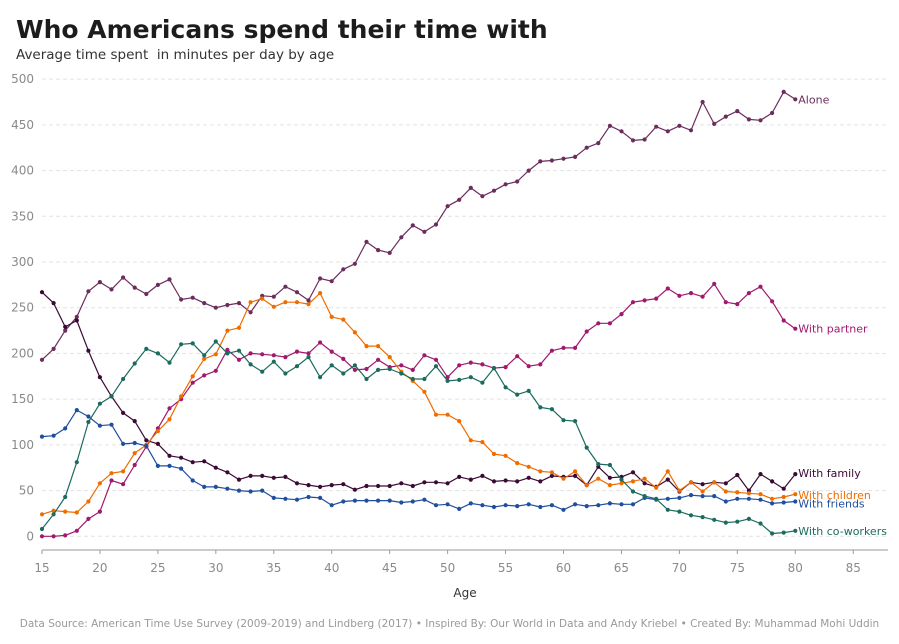 The width and height of the screenshot is (899, 644). Describe the element at coordinates (813, 99) in the screenshot. I see `series-label-alone: Alone` at that location.